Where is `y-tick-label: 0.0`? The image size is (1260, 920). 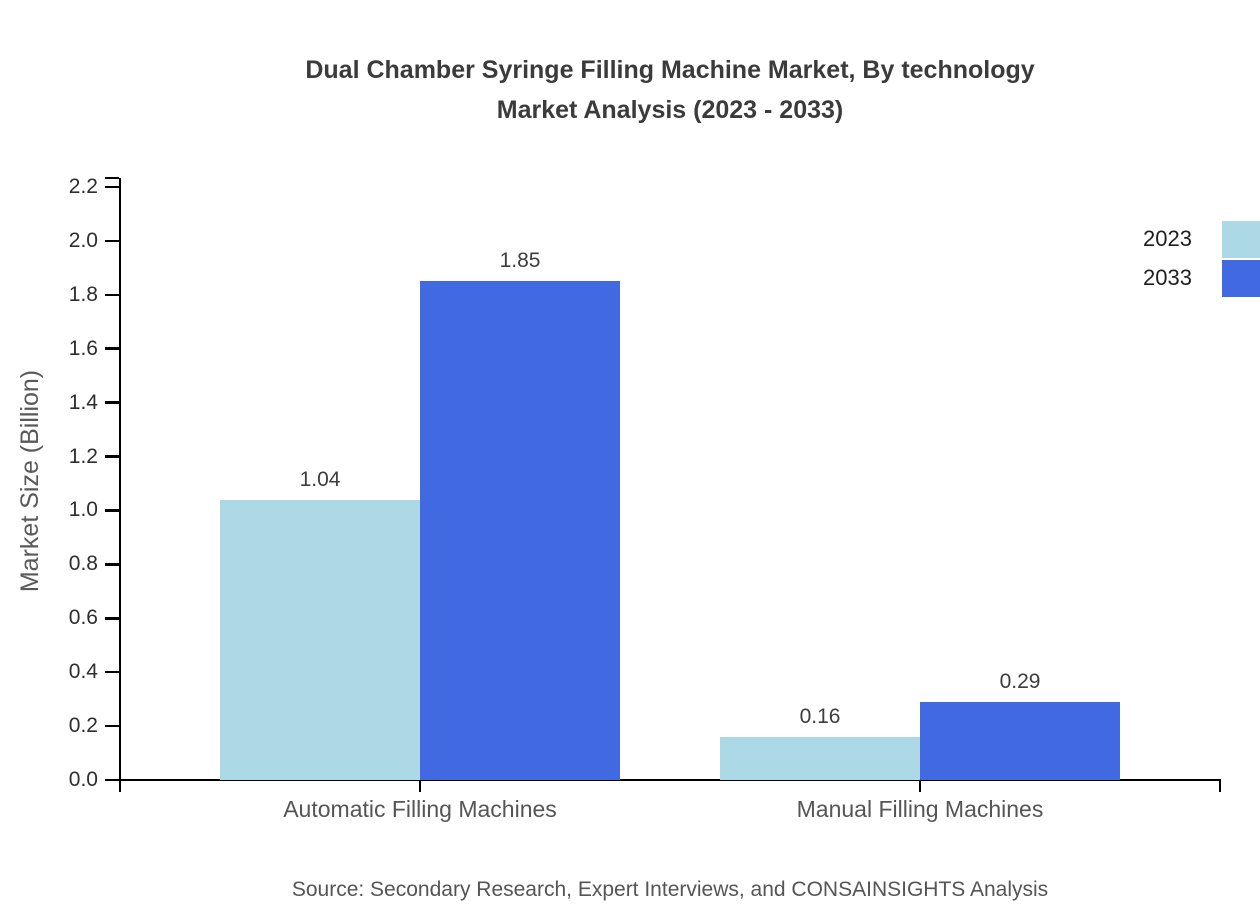 y-tick-label: 0.0 is located at coordinates (83, 779).